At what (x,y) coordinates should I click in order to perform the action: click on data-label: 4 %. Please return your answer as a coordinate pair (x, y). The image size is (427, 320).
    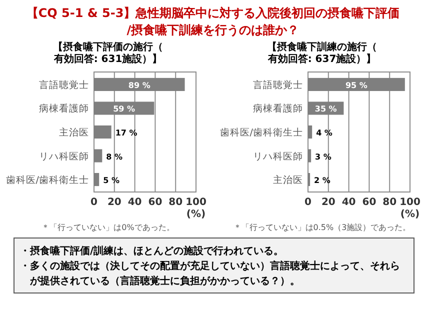
    Looking at the image, I should click on (324, 133).